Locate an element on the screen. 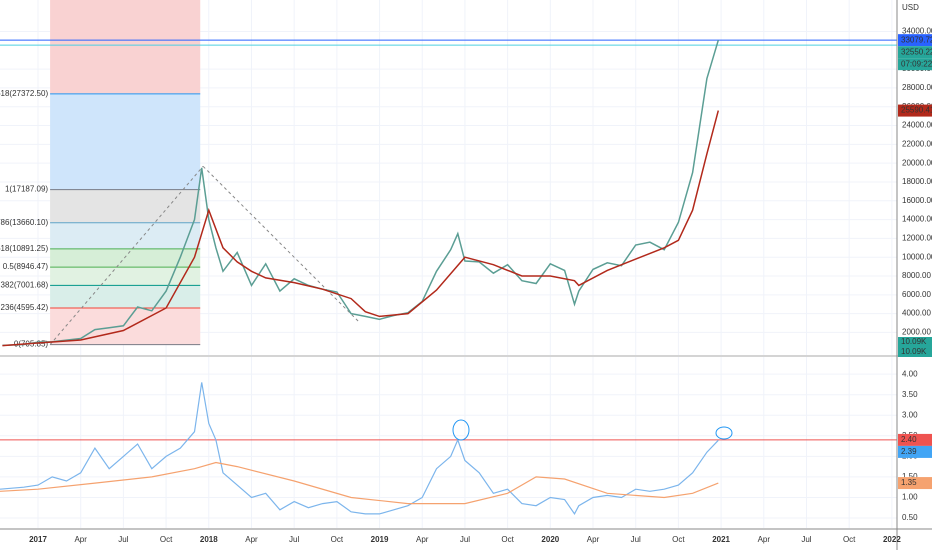 The image size is (932, 550). price-tag-label: 2.40 is located at coordinates (909, 439).